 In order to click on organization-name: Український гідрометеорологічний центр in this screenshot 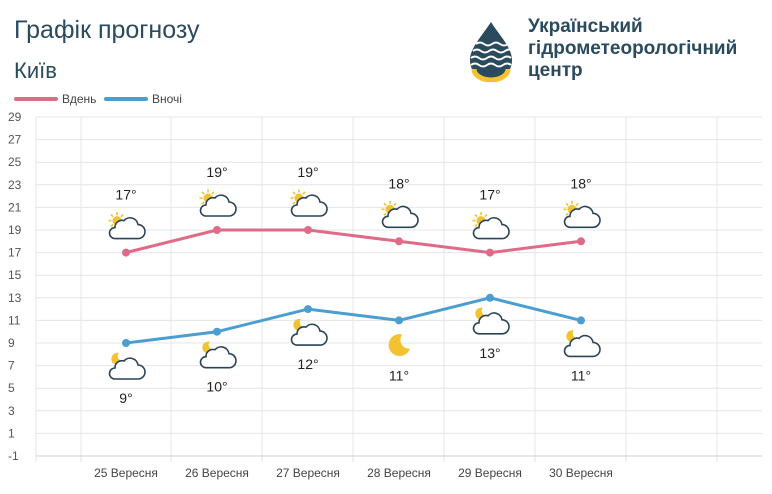, I will do `click(648, 49)`.